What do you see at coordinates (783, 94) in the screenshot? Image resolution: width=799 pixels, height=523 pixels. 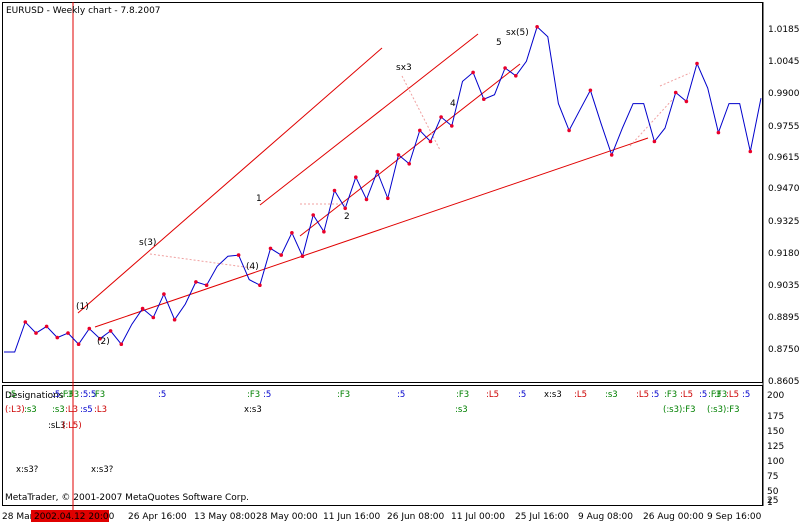 I see `price-tick: 0.9900` at bounding box center [783, 94].